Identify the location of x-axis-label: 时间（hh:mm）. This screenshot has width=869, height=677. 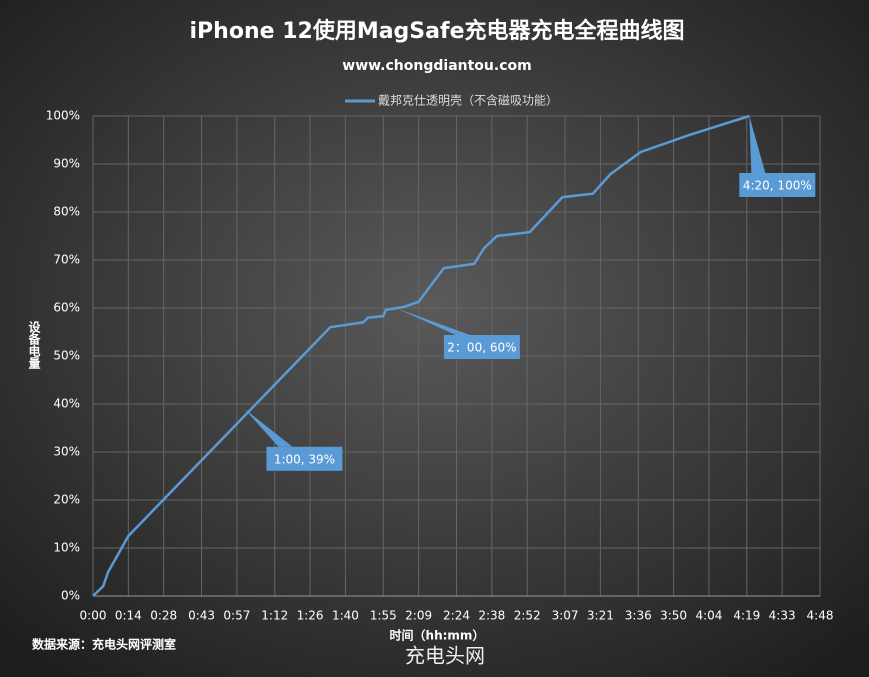
(437, 635).